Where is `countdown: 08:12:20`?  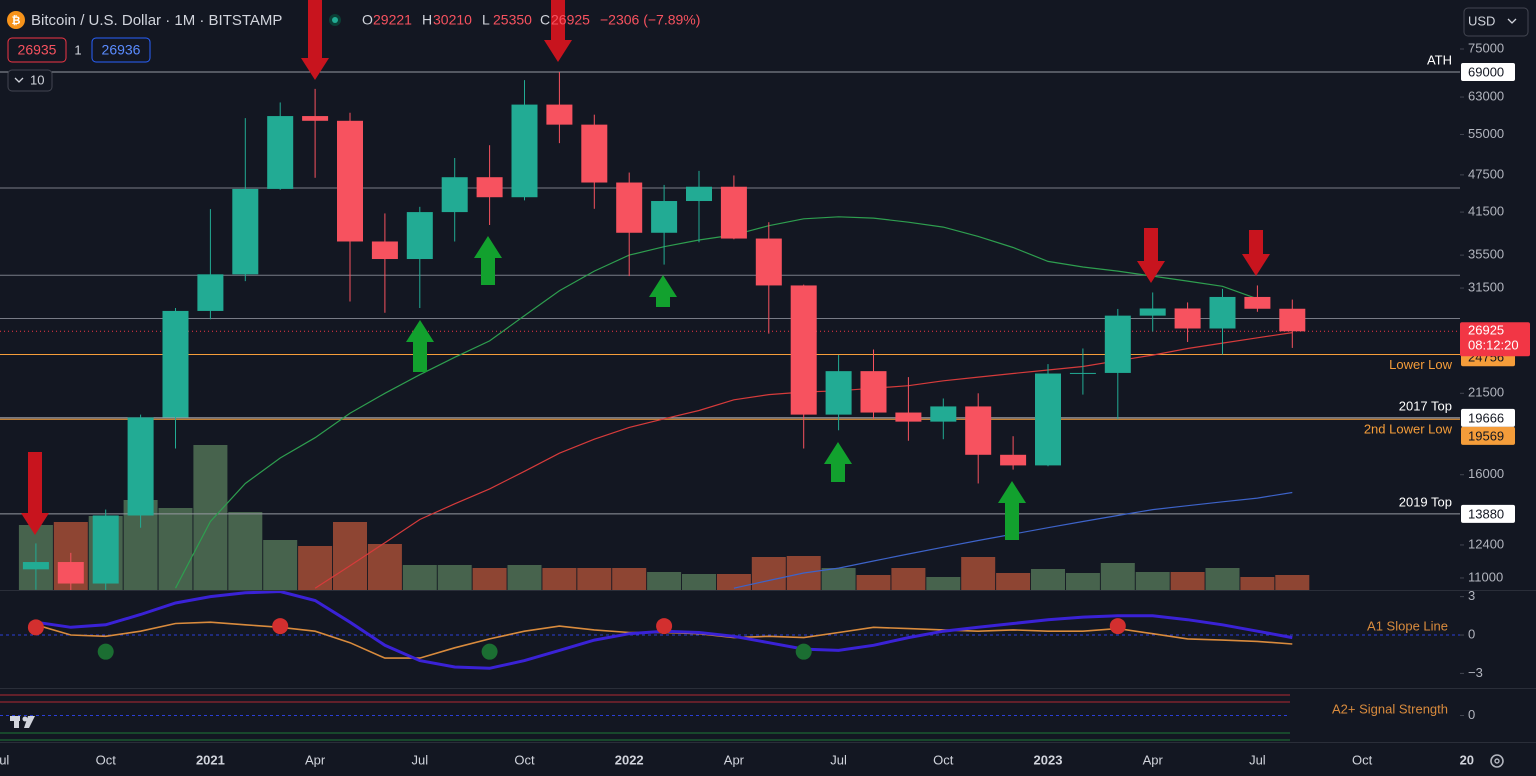
countdown: 08:12:20 is located at coordinates (1493, 345).